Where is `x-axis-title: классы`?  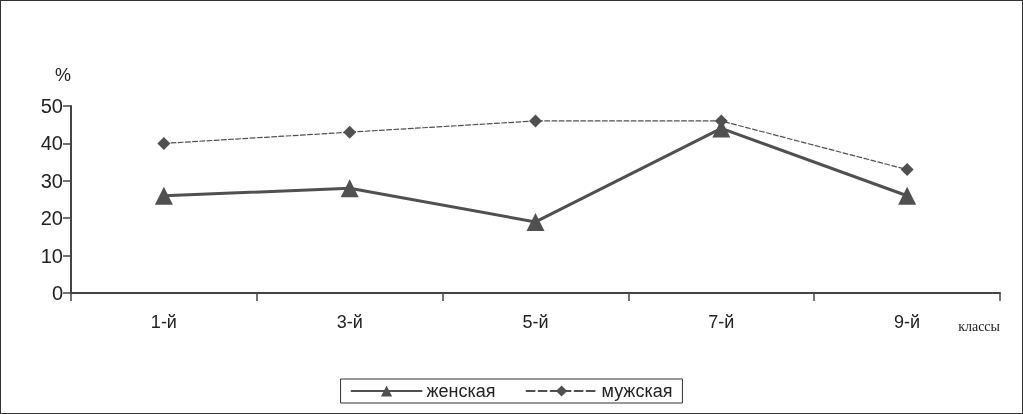 x-axis-title: классы is located at coordinates (979, 326).